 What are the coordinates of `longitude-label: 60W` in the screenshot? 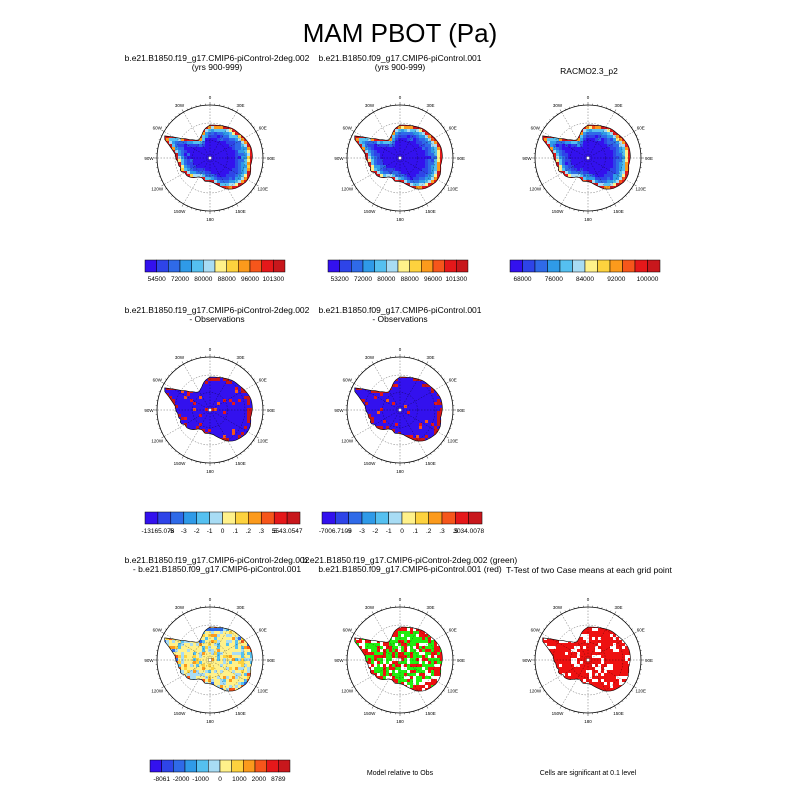 It's located at (158, 630).